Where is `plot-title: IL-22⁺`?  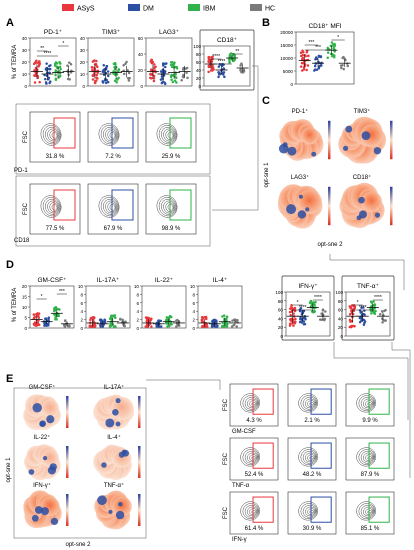
plot-title: IL-22⁺ is located at coordinates (164, 280).